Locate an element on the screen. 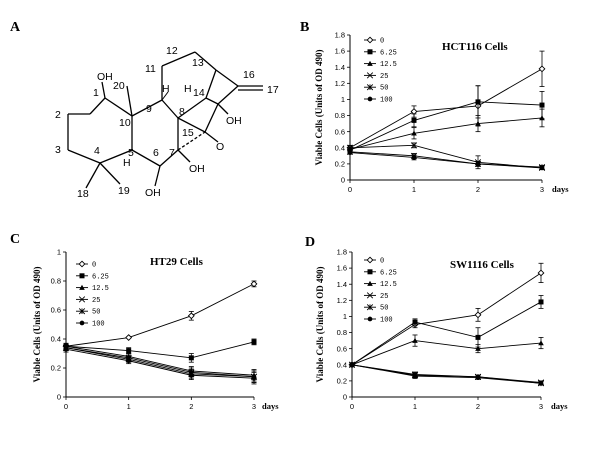 Image resolution: width=600 pixels, height=450 pixels. atom-label: 7 is located at coordinates (172, 153).